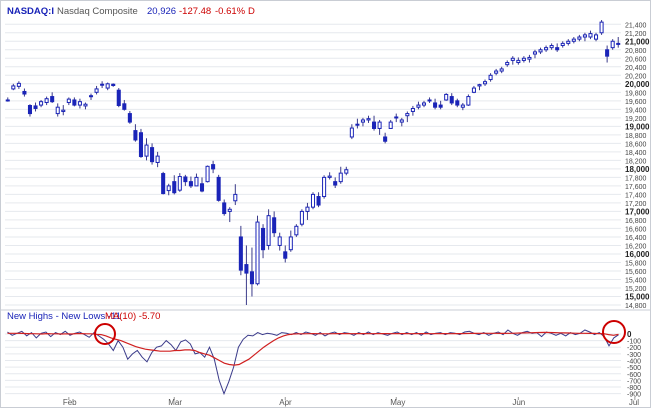  What do you see at coordinates (636, 51) in the screenshot?
I see `price-tick-label: 20,800` at bounding box center [636, 51].